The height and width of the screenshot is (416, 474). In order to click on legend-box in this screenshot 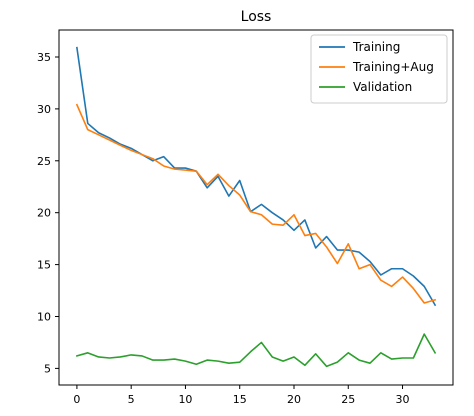, I will do `click(379, 69)`.